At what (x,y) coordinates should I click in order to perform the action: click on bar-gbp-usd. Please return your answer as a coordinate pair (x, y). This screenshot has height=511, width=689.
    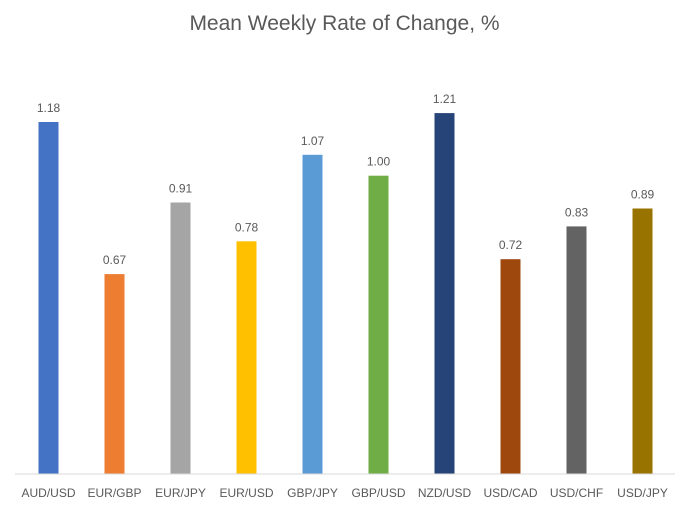
    Looking at the image, I should click on (378, 324).